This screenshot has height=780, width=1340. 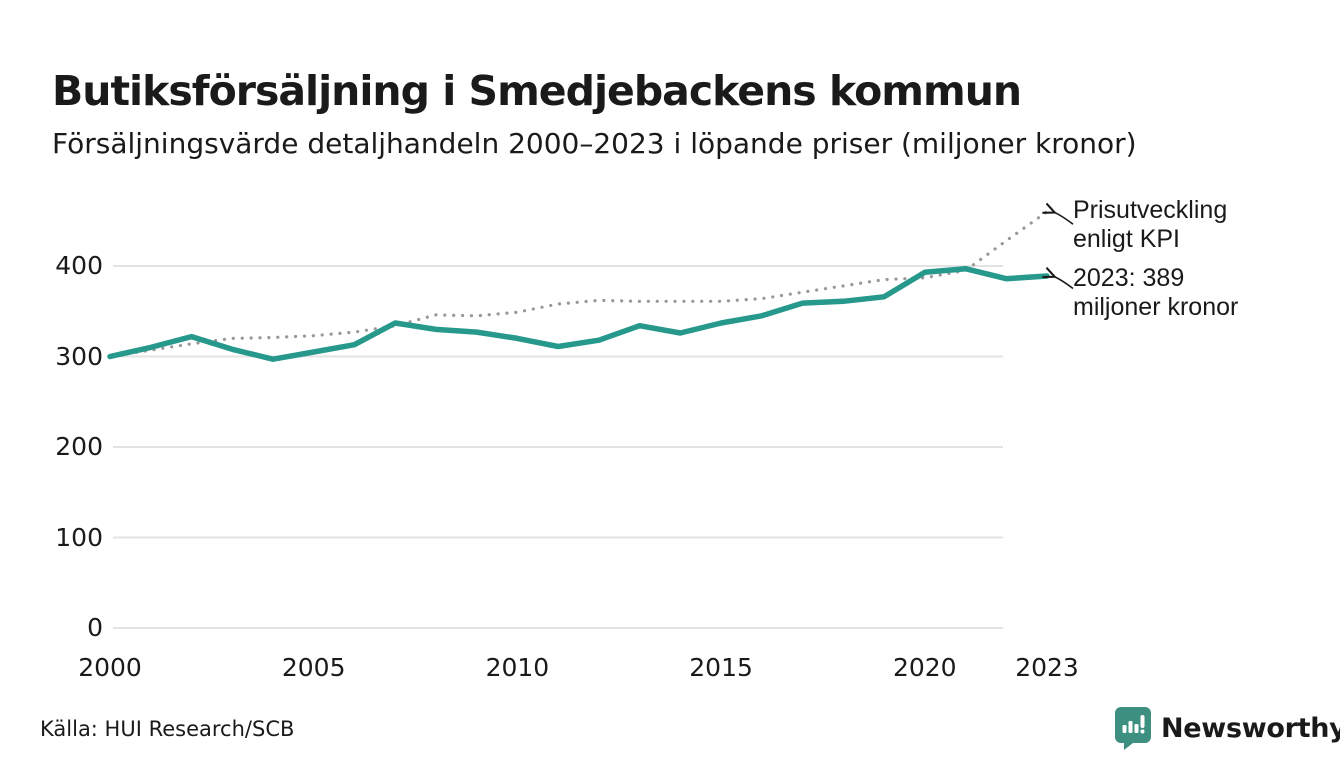 I want to click on latest-annotation-line2: miljoner kronor, so click(x=1156, y=307).